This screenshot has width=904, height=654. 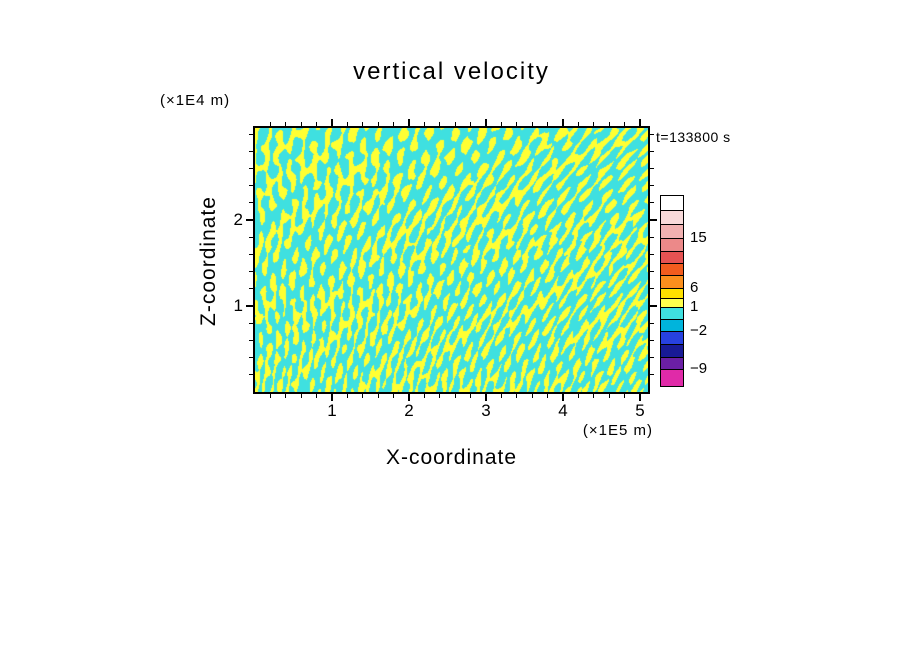 I want to click on colorbar-tick-label: −2, so click(x=699, y=330).